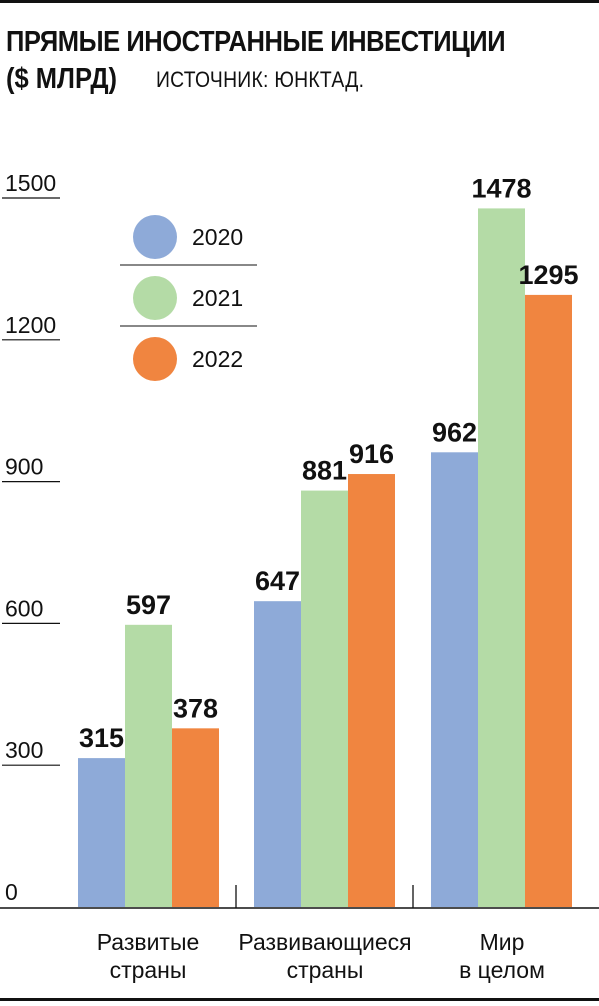  What do you see at coordinates (24, 750) in the screenshot?
I see `y-tick-label: 300` at bounding box center [24, 750].